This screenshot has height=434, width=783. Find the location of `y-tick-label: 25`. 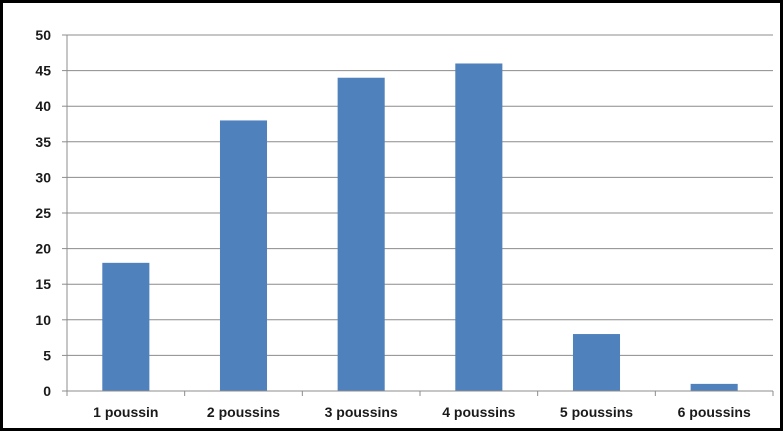

y-tick-label: 25 is located at coordinates (43, 213).